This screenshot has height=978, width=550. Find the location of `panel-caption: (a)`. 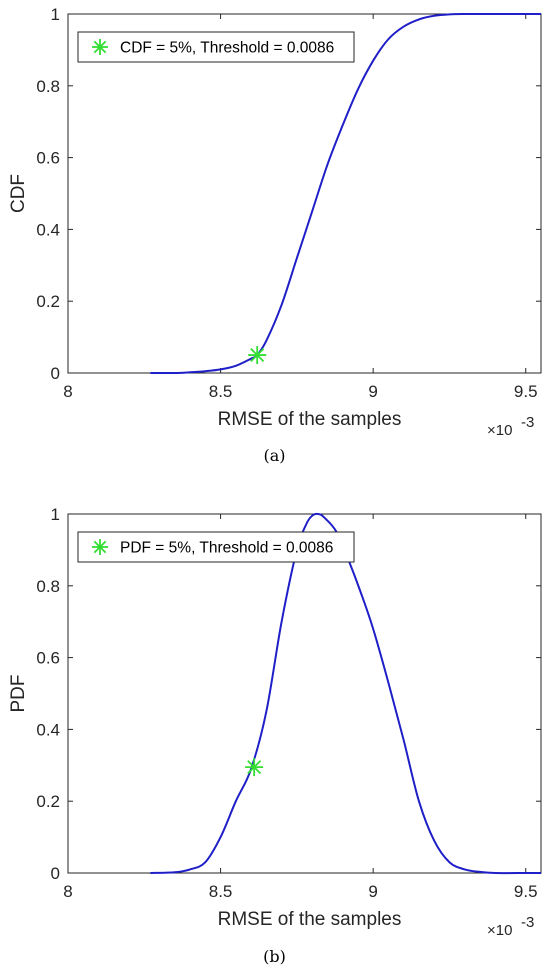

panel-caption: (a) is located at coordinates (274, 455).